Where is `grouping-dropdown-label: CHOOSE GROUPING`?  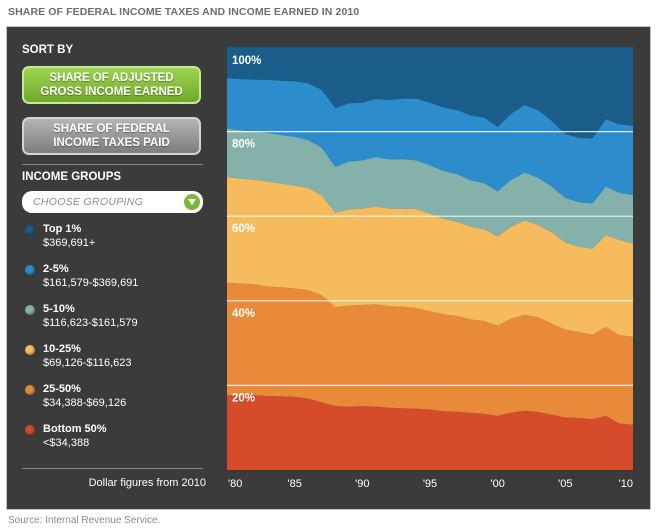
grouping-dropdown-label: CHOOSE GROUPING is located at coordinates (88, 202).